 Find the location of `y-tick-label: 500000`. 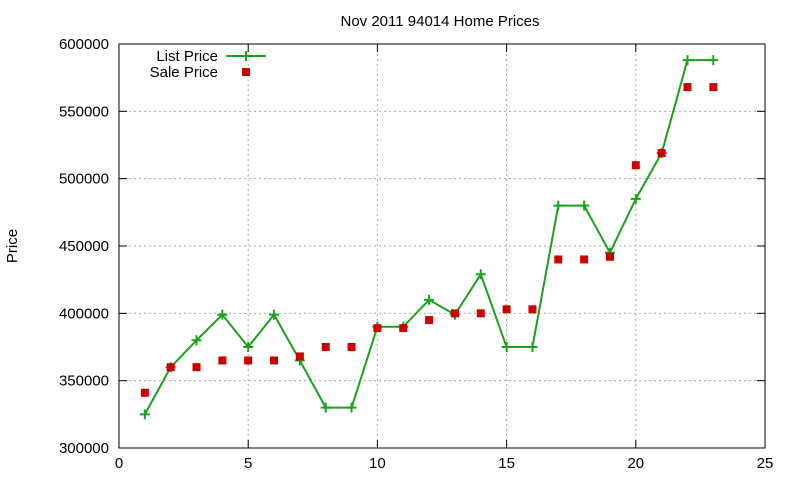

y-tick-label: 500000 is located at coordinates (84, 179).